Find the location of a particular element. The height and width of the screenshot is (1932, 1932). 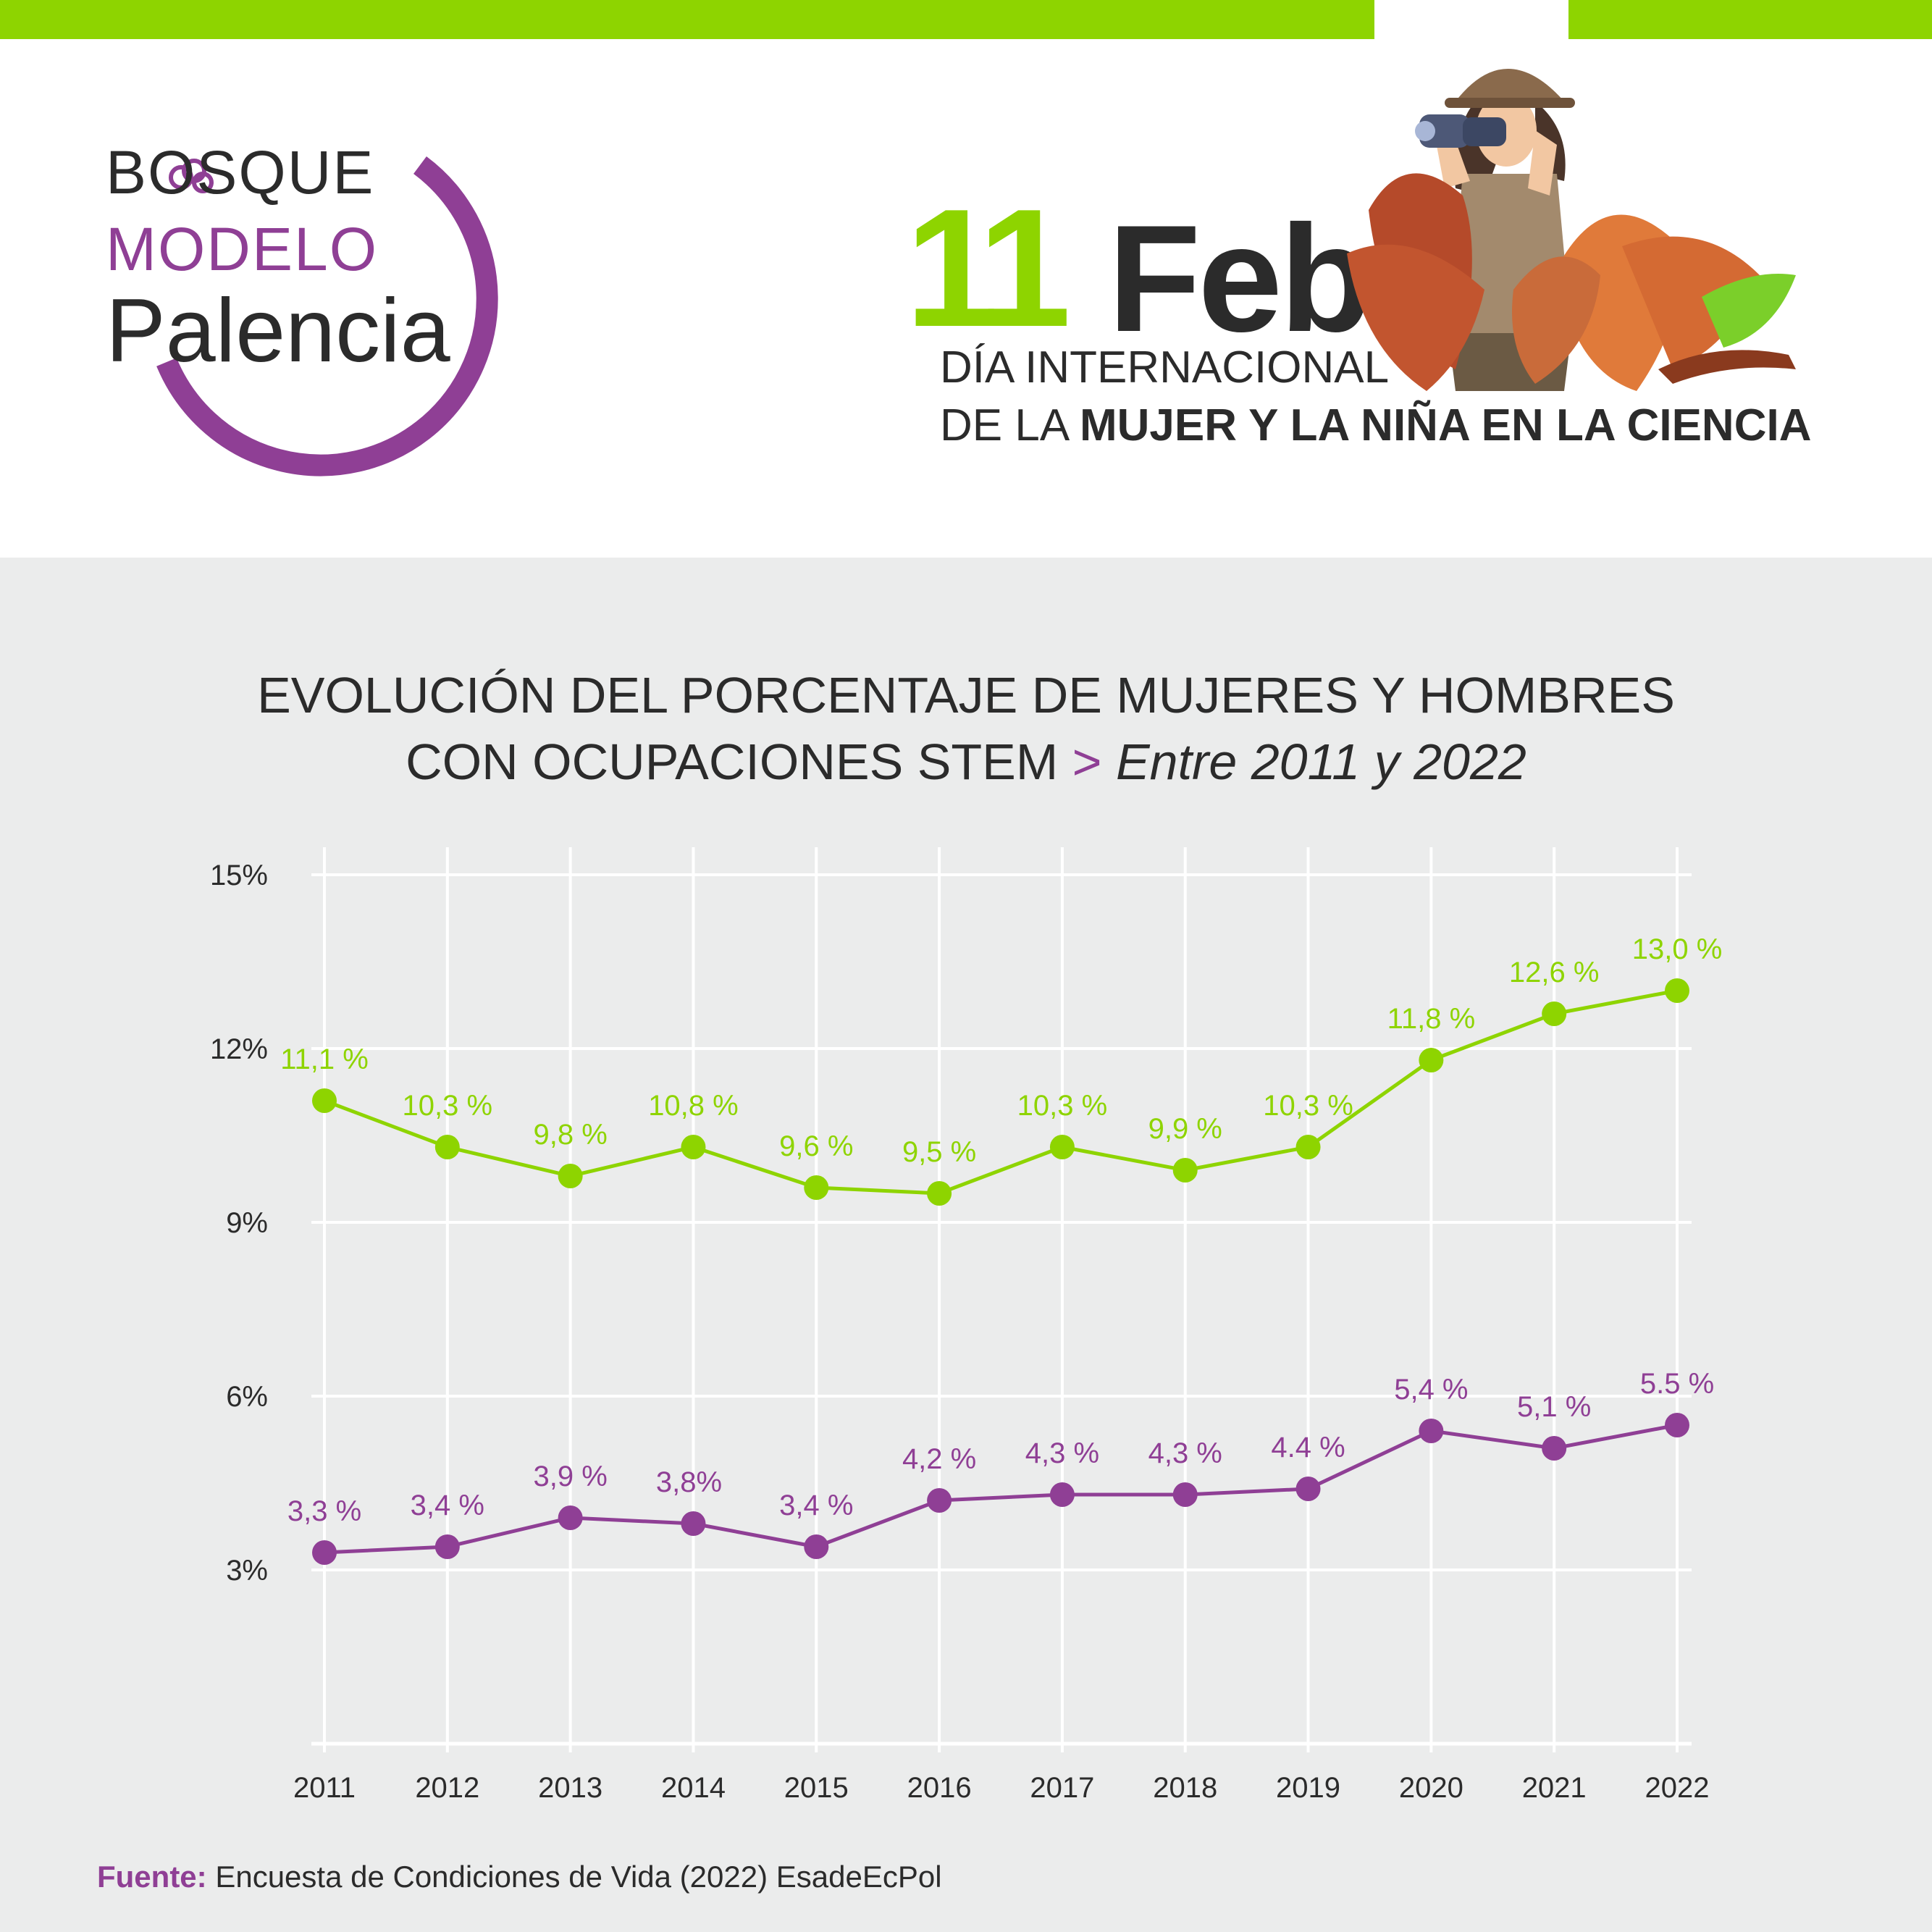

x-tick-label: 2020 is located at coordinates (1431, 1788).